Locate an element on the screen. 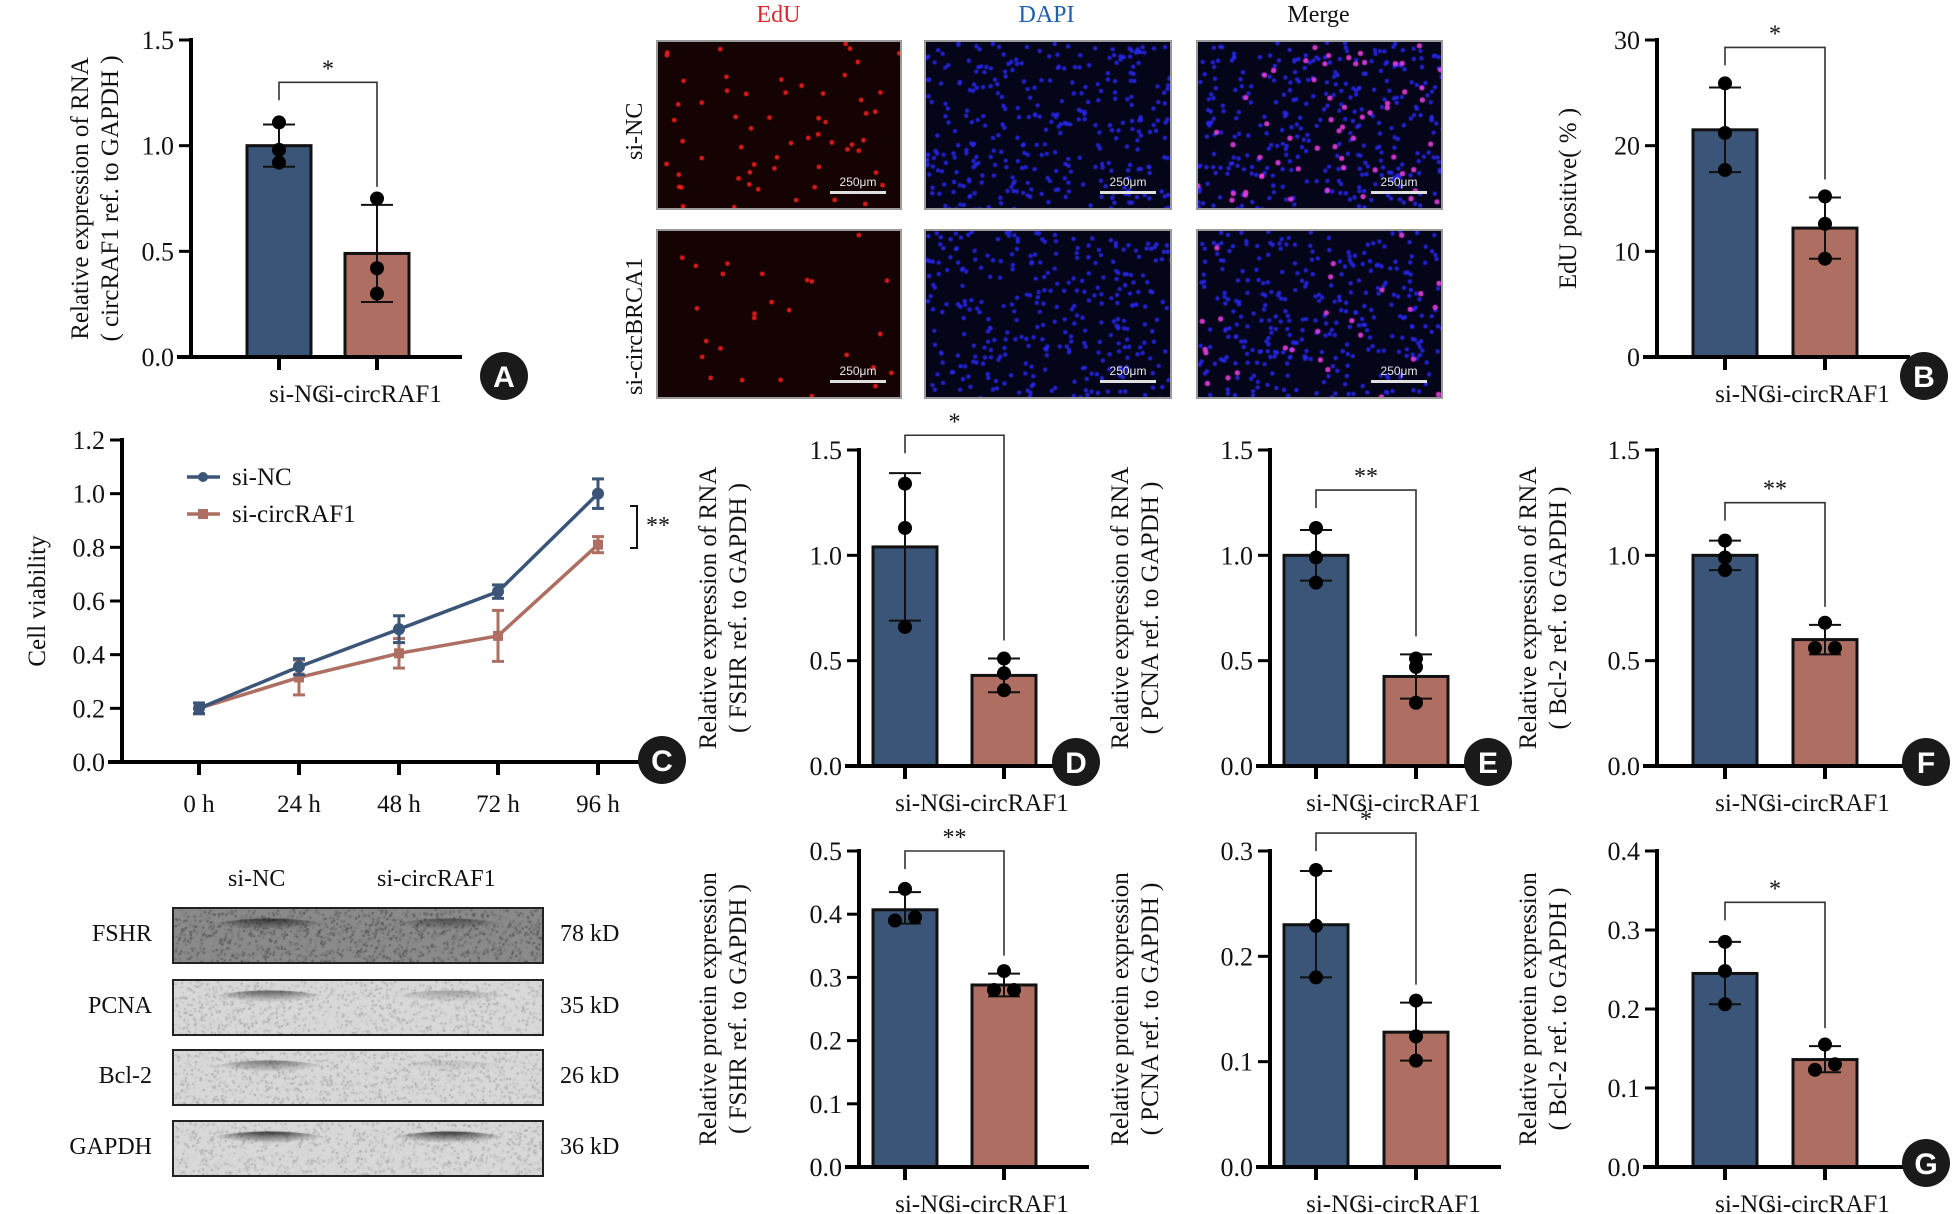 The height and width of the screenshot is (1214, 1953). y-tick-label: 20 is located at coordinates (1627, 146).